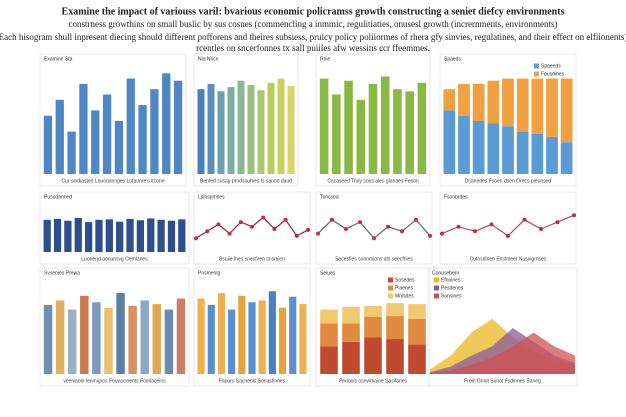  I want to click on panel-title: Pusudanned, so click(58, 197).